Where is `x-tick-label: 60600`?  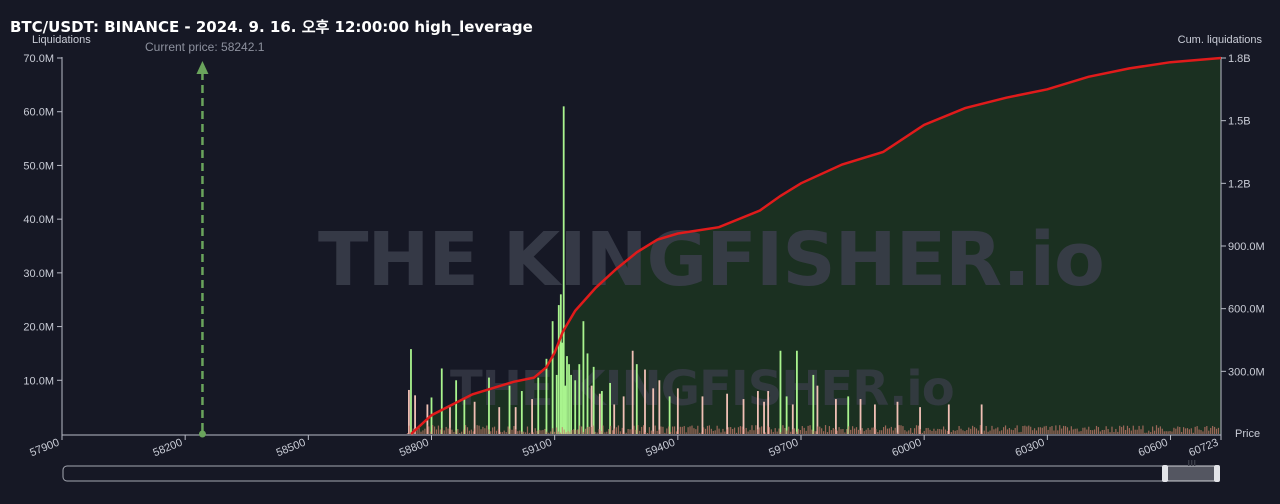
x-tick-label: 60600 is located at coordinates (1153, 448).